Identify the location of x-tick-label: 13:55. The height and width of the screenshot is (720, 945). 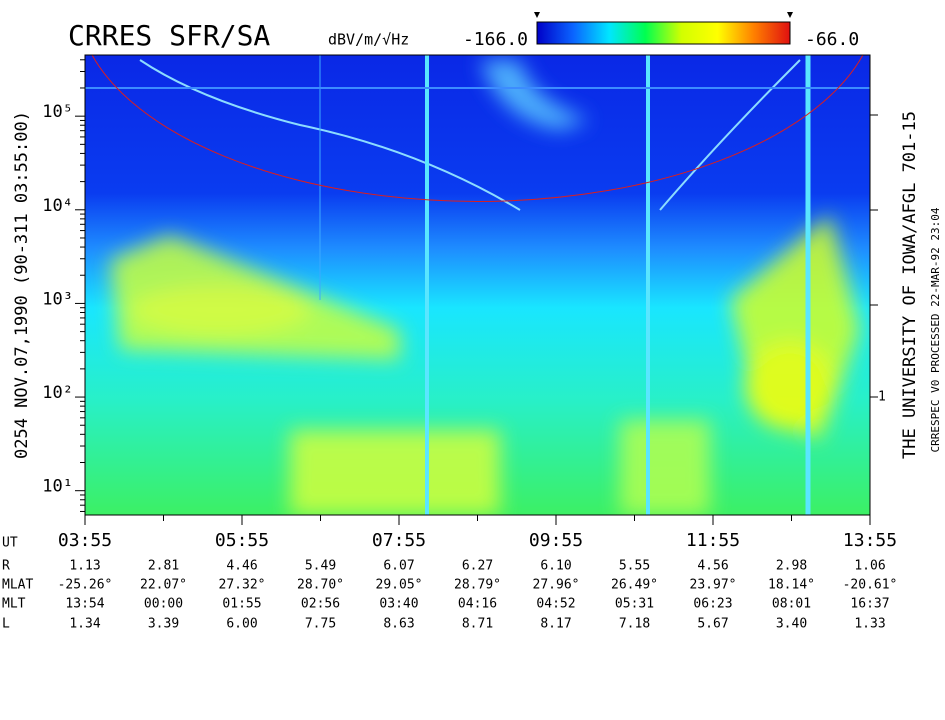
(870, 540).